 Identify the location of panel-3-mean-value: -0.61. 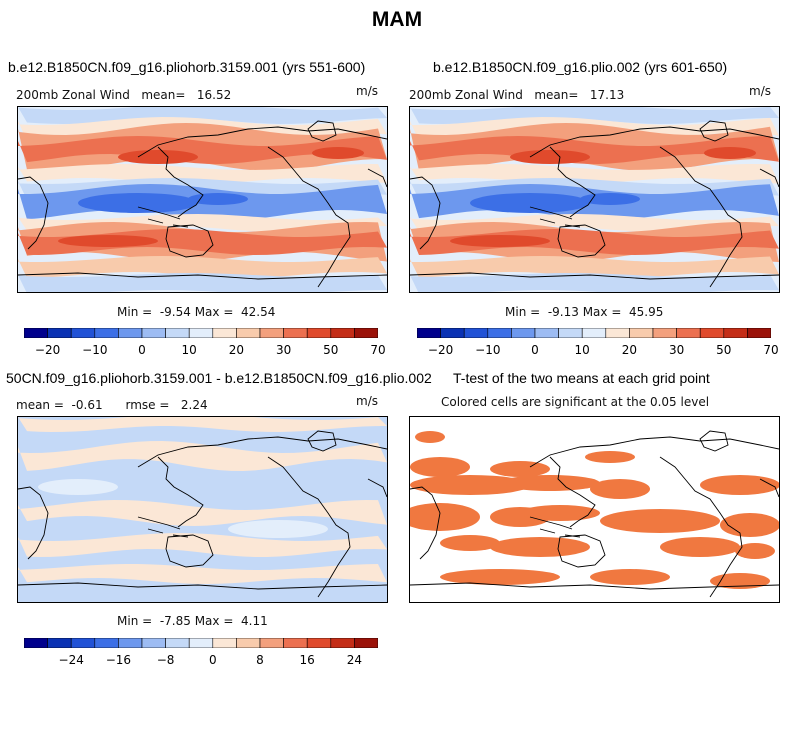
(87, 405).